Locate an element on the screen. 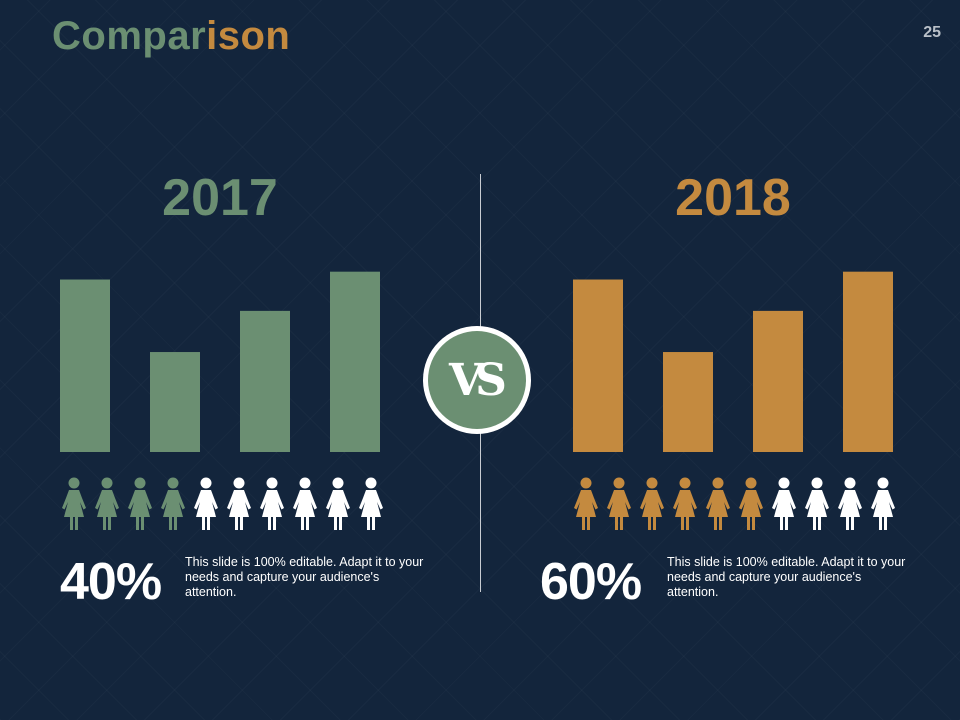 This screenshot has width=960, height=720. page-number: 25 is located at coordinates (932, 32).